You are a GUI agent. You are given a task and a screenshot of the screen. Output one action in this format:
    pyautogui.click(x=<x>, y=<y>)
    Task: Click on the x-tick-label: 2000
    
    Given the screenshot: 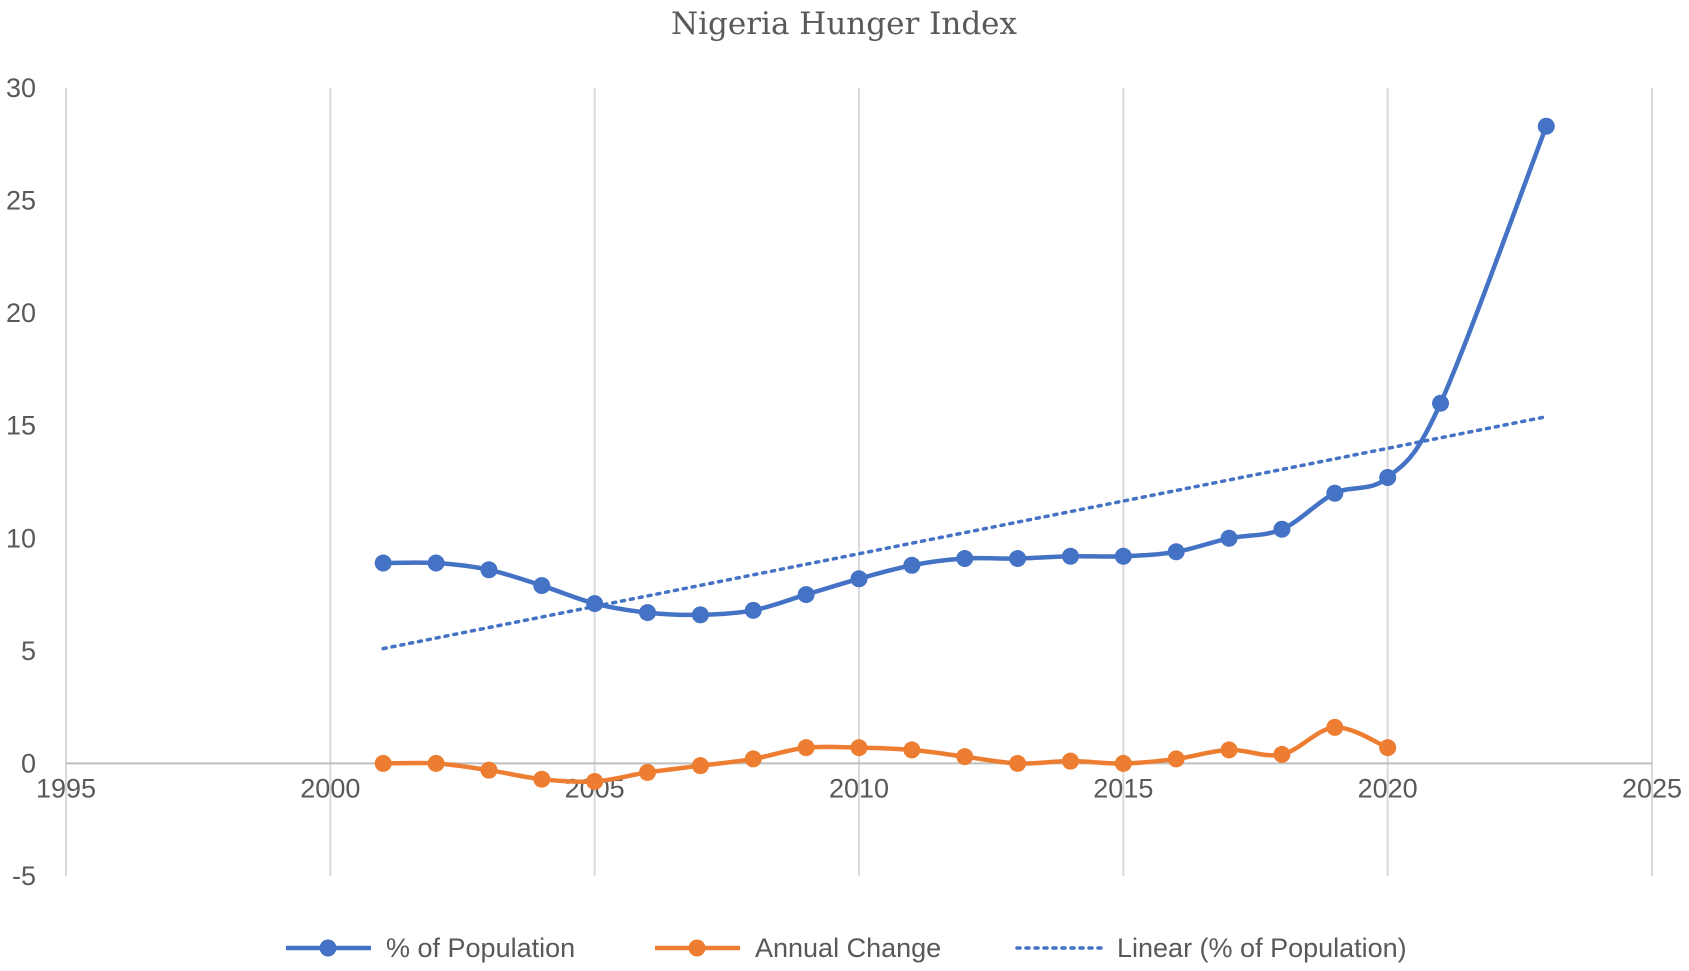 What is the action you would take?
    pyautogui.click(x=330, y=788)
    